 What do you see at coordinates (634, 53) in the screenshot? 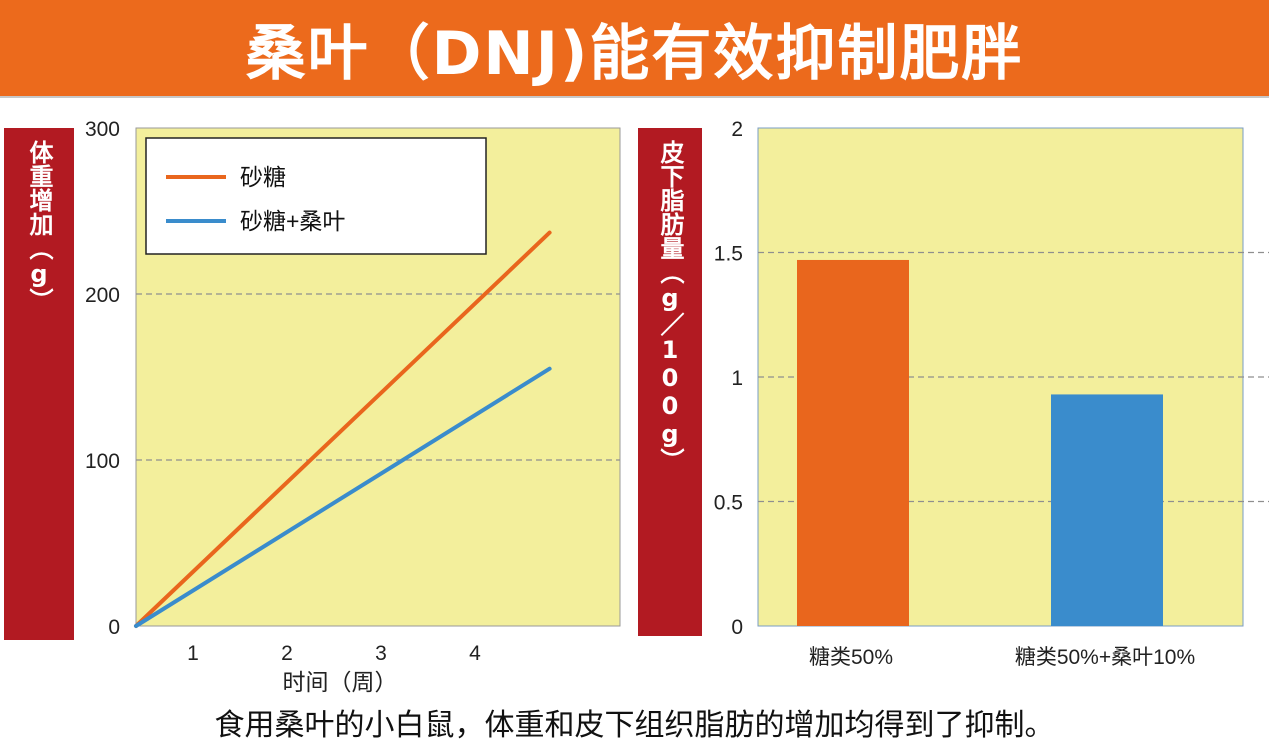
I see `page-title: 桑叶（DNJ)能有效抑制肥胖` at bounding box center [634, 53].